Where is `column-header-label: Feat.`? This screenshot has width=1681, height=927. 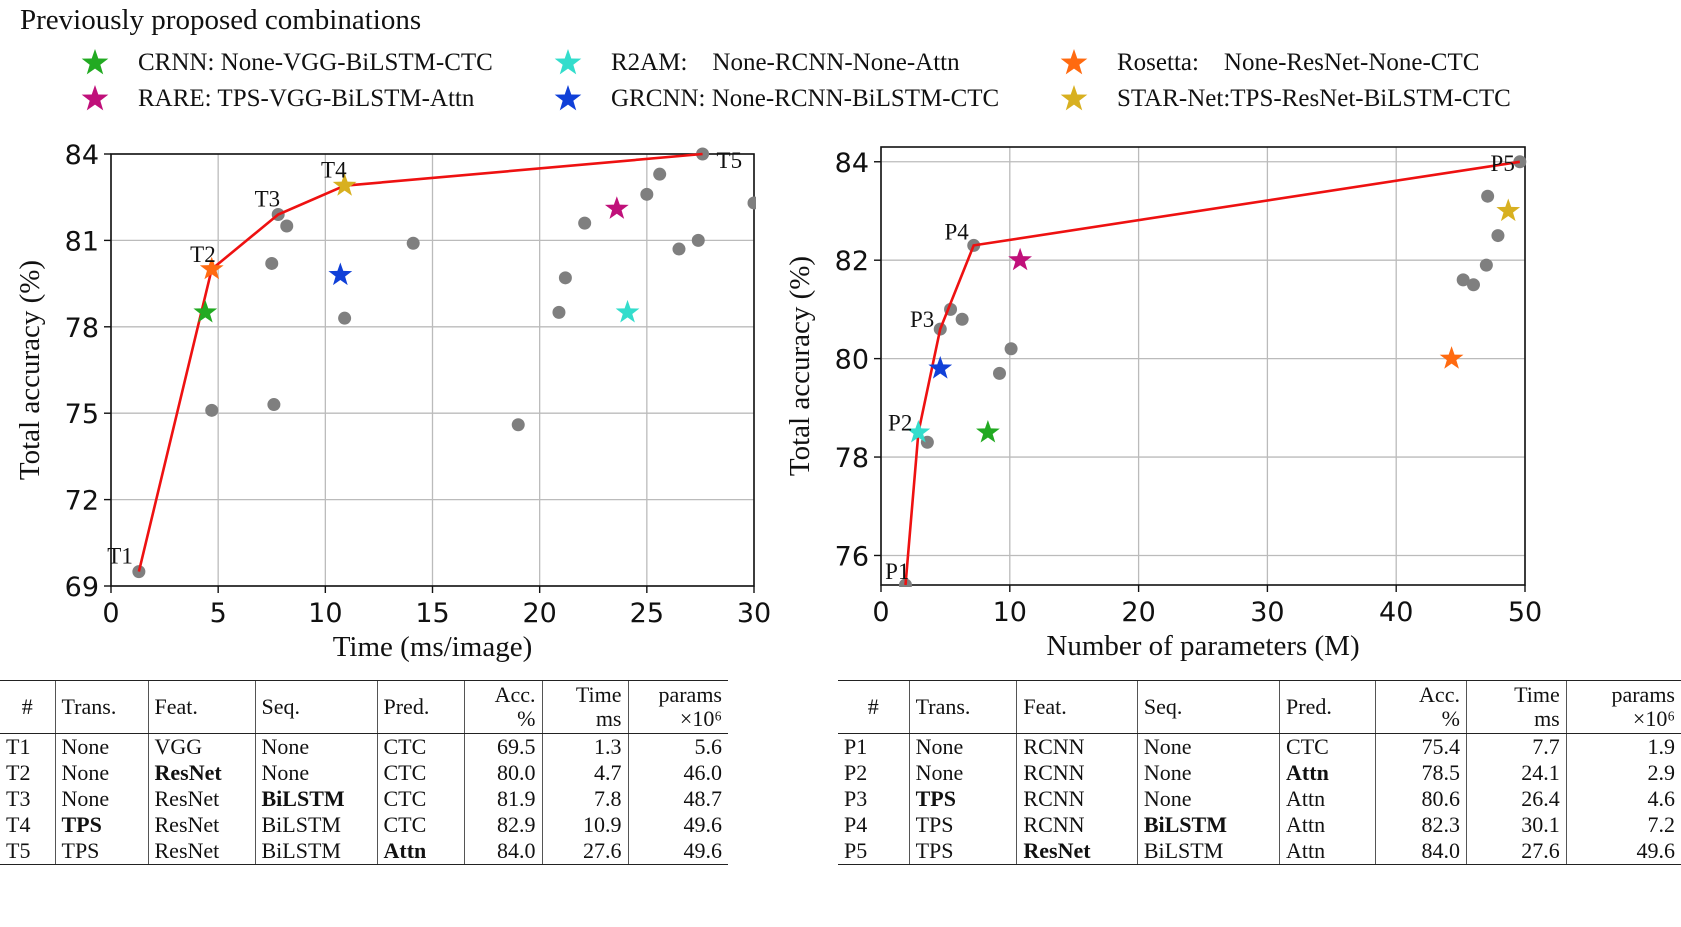
column-header-label: Feat. is located at coordinates (1076, 707).